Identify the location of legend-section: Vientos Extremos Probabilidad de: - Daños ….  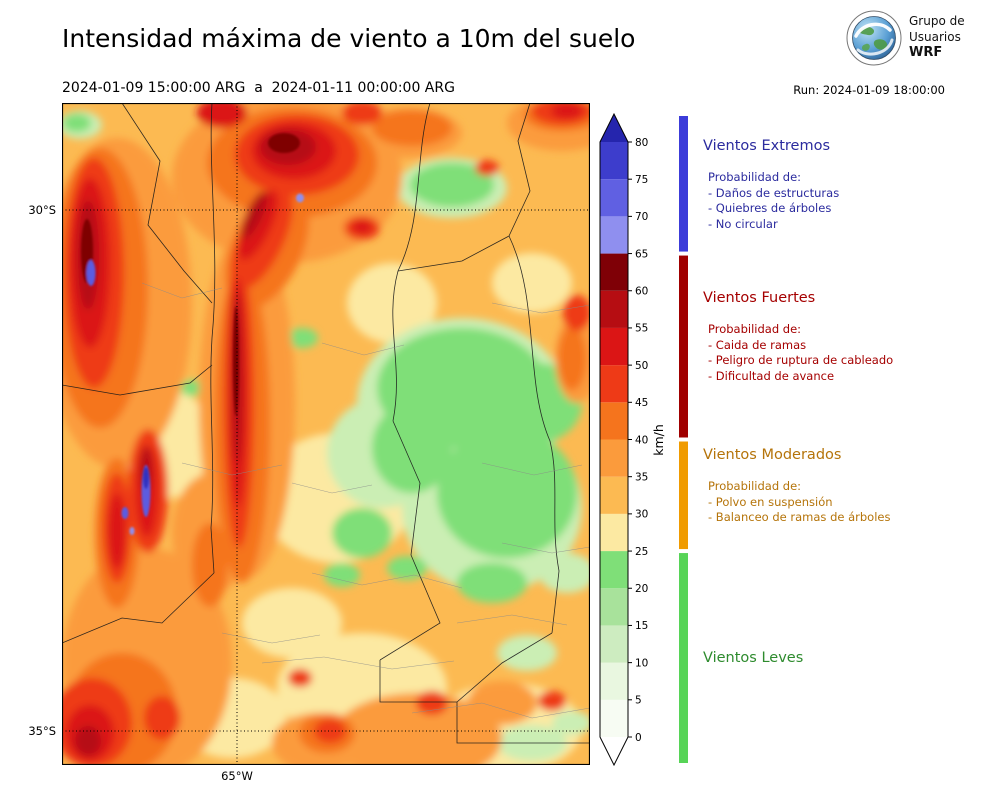
(771, 185).